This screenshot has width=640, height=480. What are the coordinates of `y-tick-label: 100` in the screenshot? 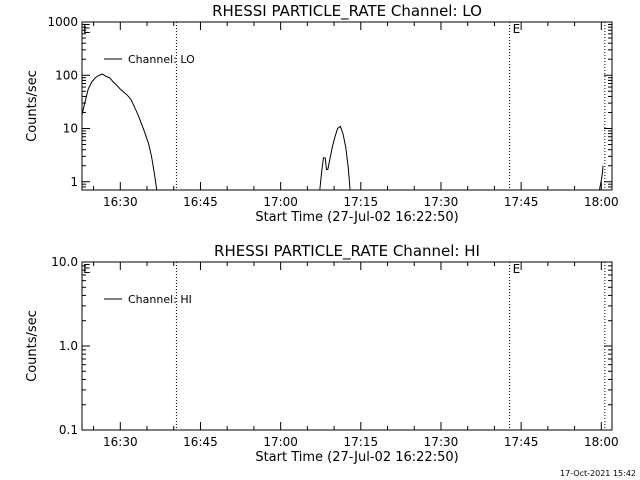 It's located at (66, 75).